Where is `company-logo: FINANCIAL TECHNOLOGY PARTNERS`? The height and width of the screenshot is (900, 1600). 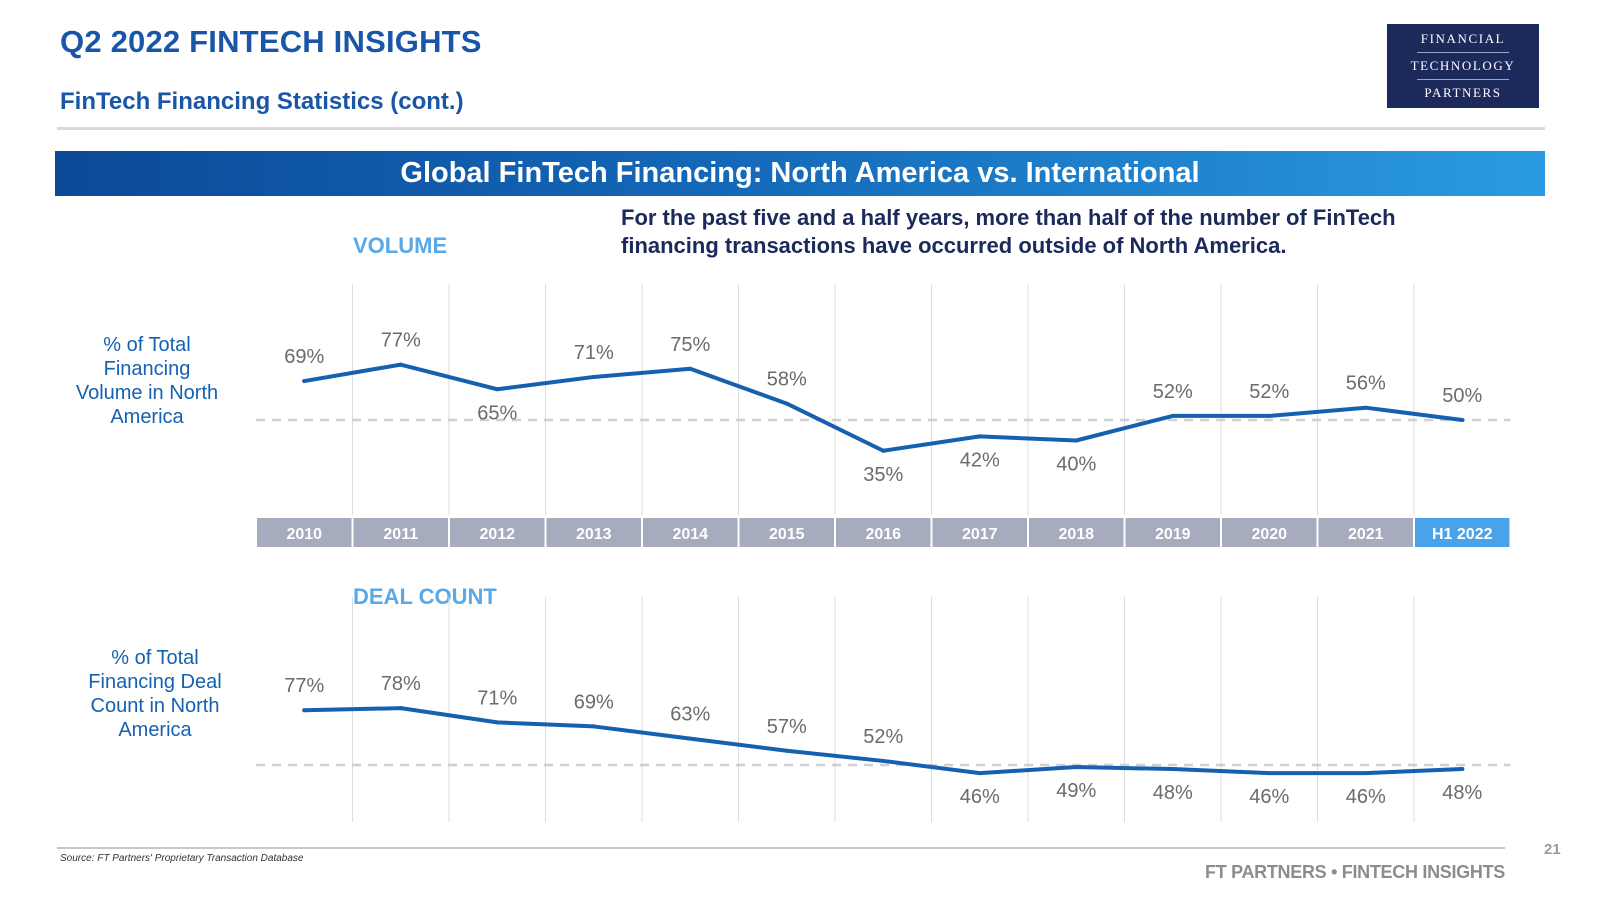 company-logo: FINANCIAL TECHNOLOGY PARTNERS is located at coordinates (1463, 66).